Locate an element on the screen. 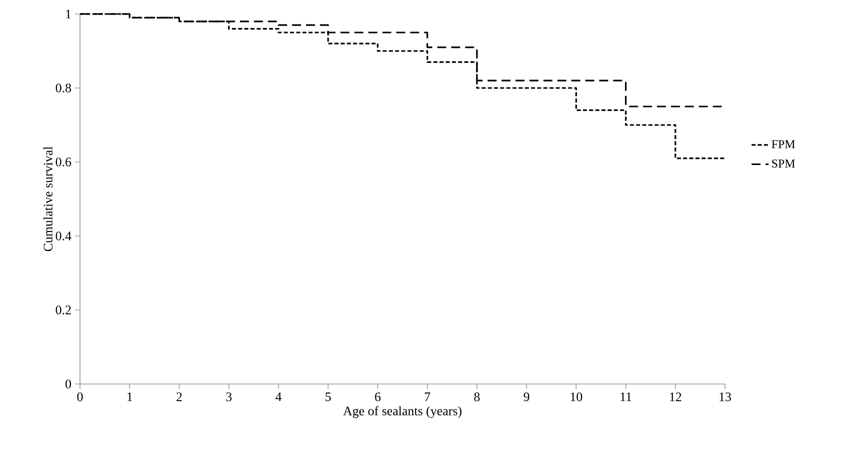 The image size is (846, 455). x-tick-label: 7 is located at coordinates (427, 396).